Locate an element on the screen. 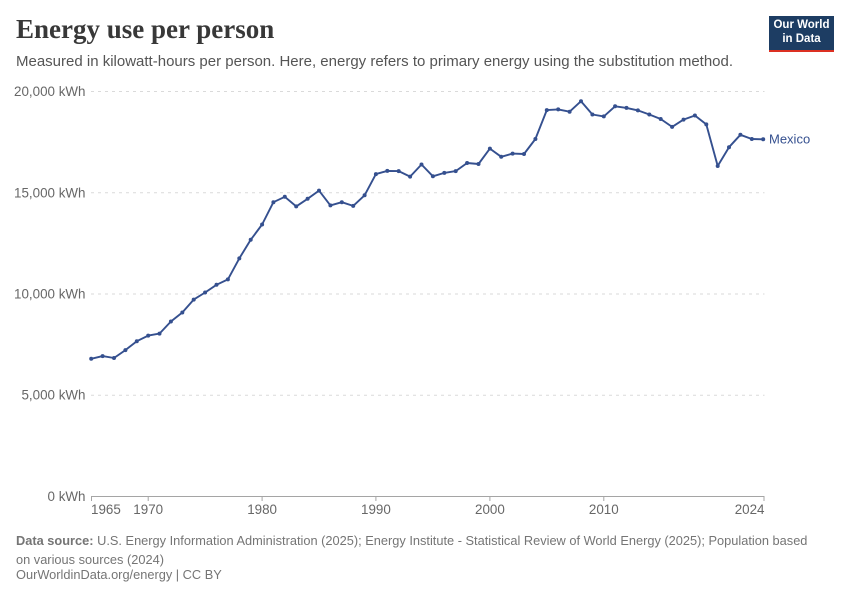 This screenshot has height=600, width=850. svg-text: 2010 is located at coordinates (604, 509).